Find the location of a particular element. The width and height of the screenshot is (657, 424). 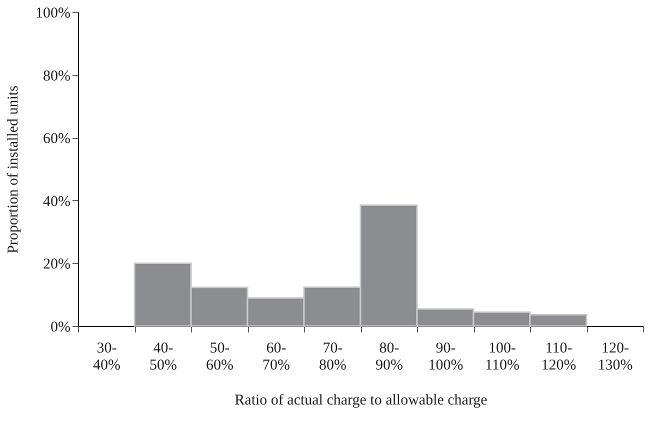

x-tick-label: 60-70% is located at coordinates (276, 357).